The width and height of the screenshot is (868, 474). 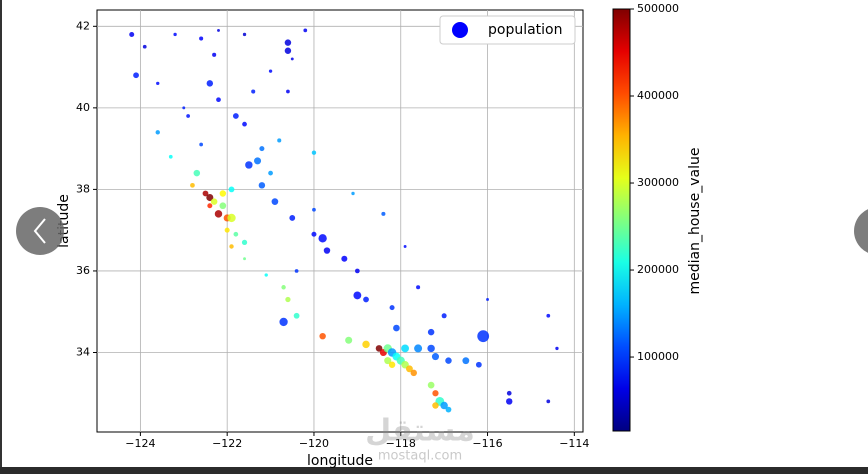 I want to click on legend-box, so click(x=507, y=30).